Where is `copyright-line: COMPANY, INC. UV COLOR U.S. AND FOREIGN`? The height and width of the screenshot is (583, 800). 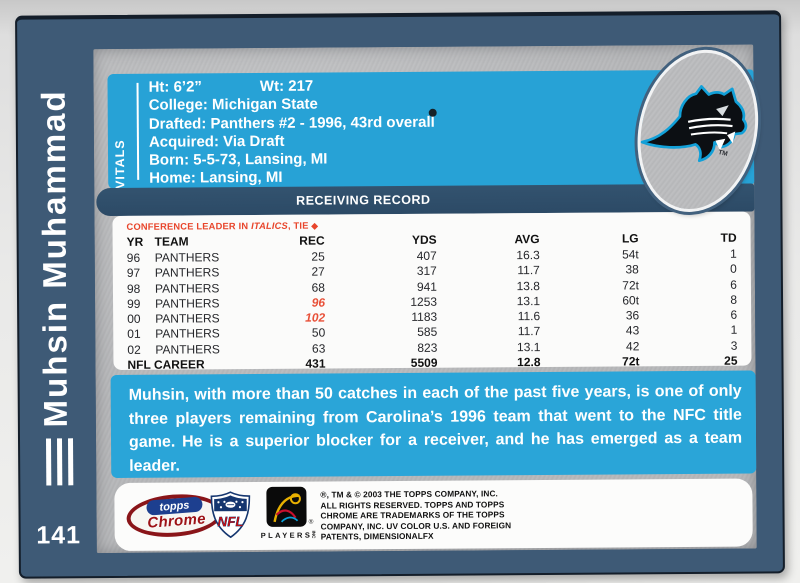 copyright-line: COMPANY, INC. UV COLOR U.S. AND FOREIGN is located at coordinates (416, 526).